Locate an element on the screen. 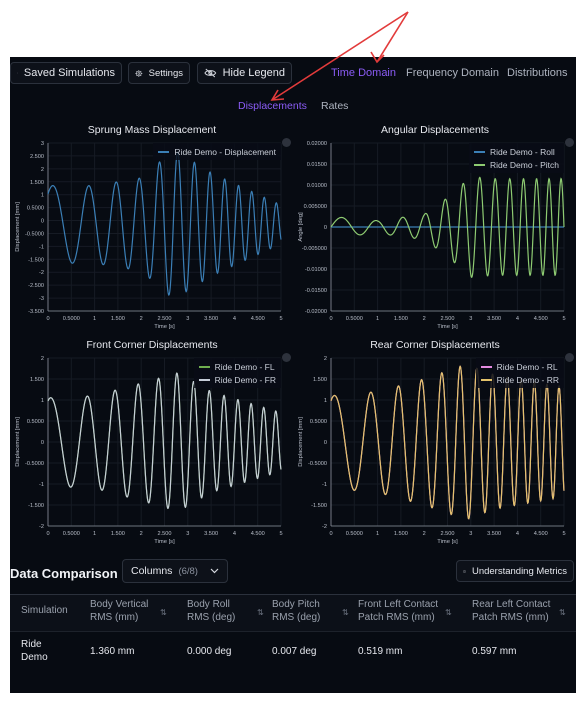  y-tick-label: -0.01500 is located at coordinates (316, 291).